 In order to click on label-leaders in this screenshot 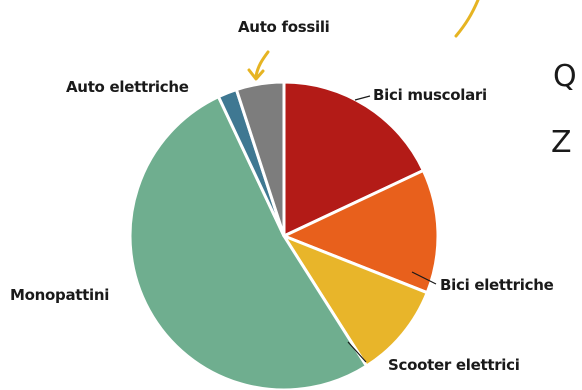, I will do `click(392, 229)`.